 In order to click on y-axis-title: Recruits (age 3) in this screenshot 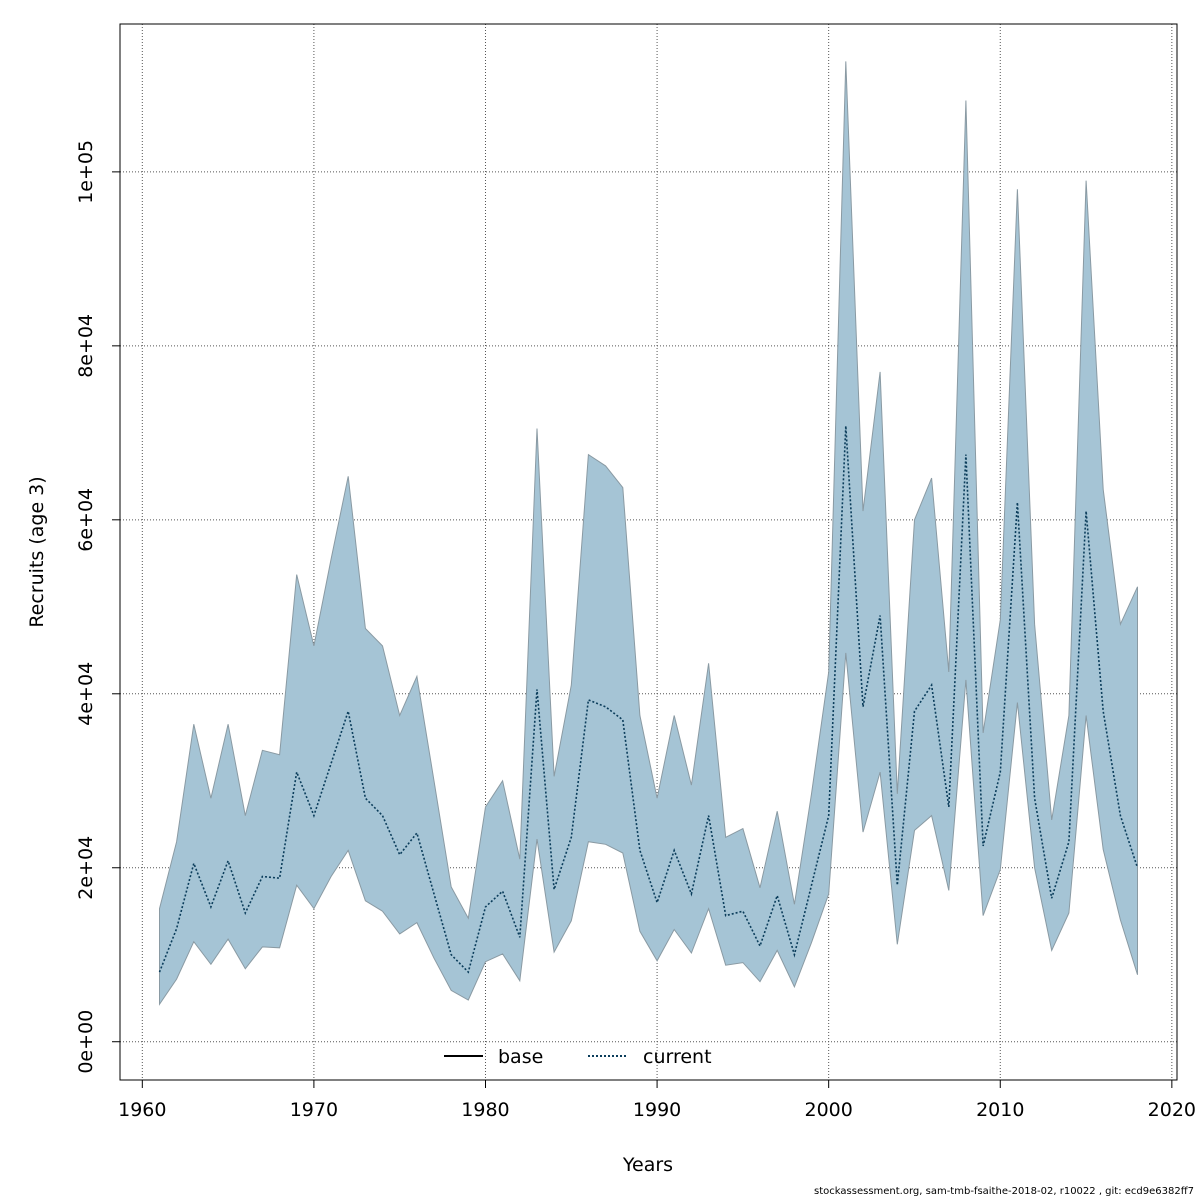, I will do `click(37, 551)`.